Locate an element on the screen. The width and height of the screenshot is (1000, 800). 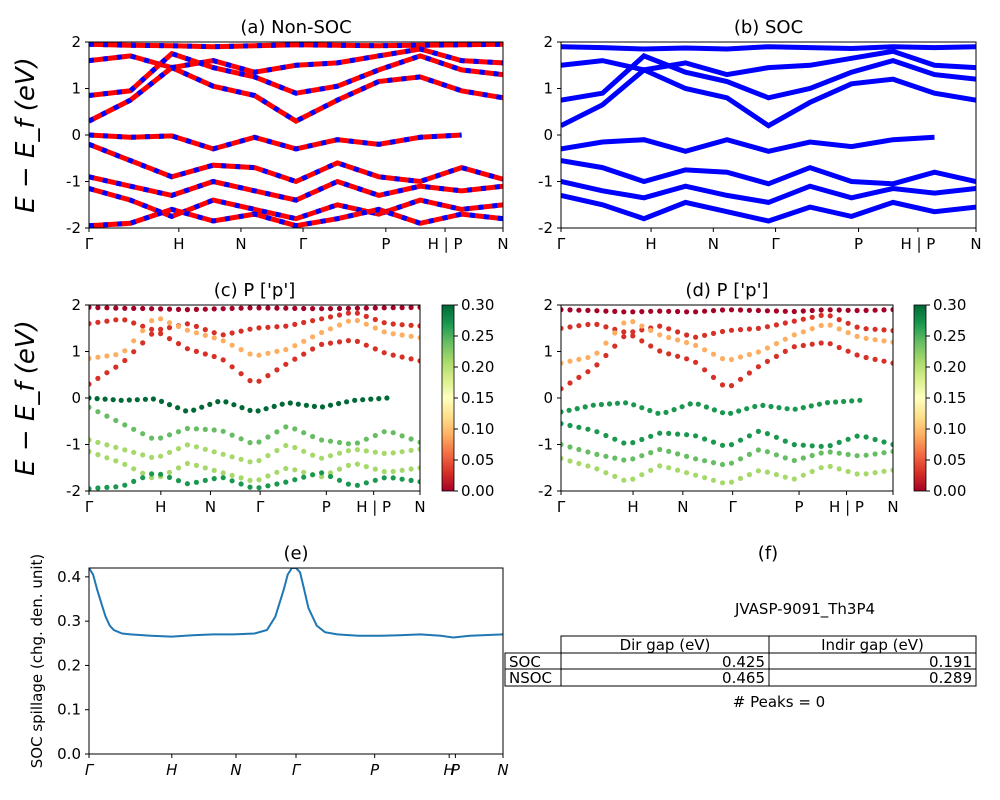
spillage-line is located at coordinates (296, 603).